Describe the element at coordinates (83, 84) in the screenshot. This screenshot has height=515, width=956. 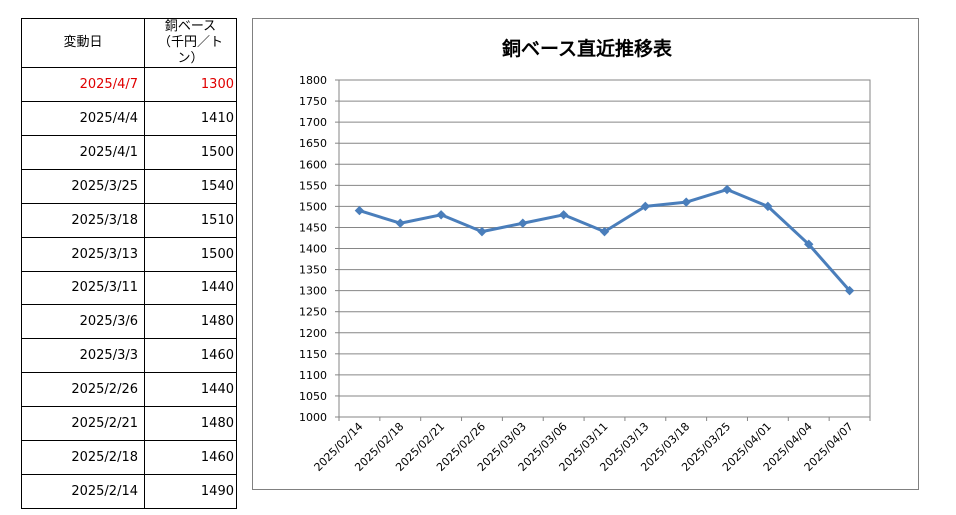
I see `row-date: 2025/4/7` at that location.